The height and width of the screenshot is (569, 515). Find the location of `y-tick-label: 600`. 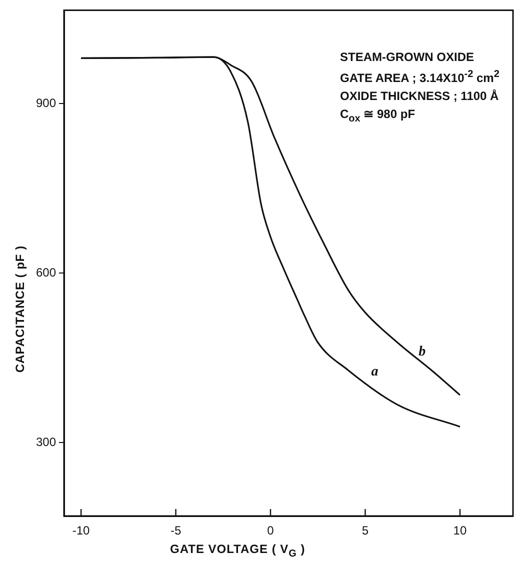

y-tick-label: 600 is located at coordinates (46, 272).